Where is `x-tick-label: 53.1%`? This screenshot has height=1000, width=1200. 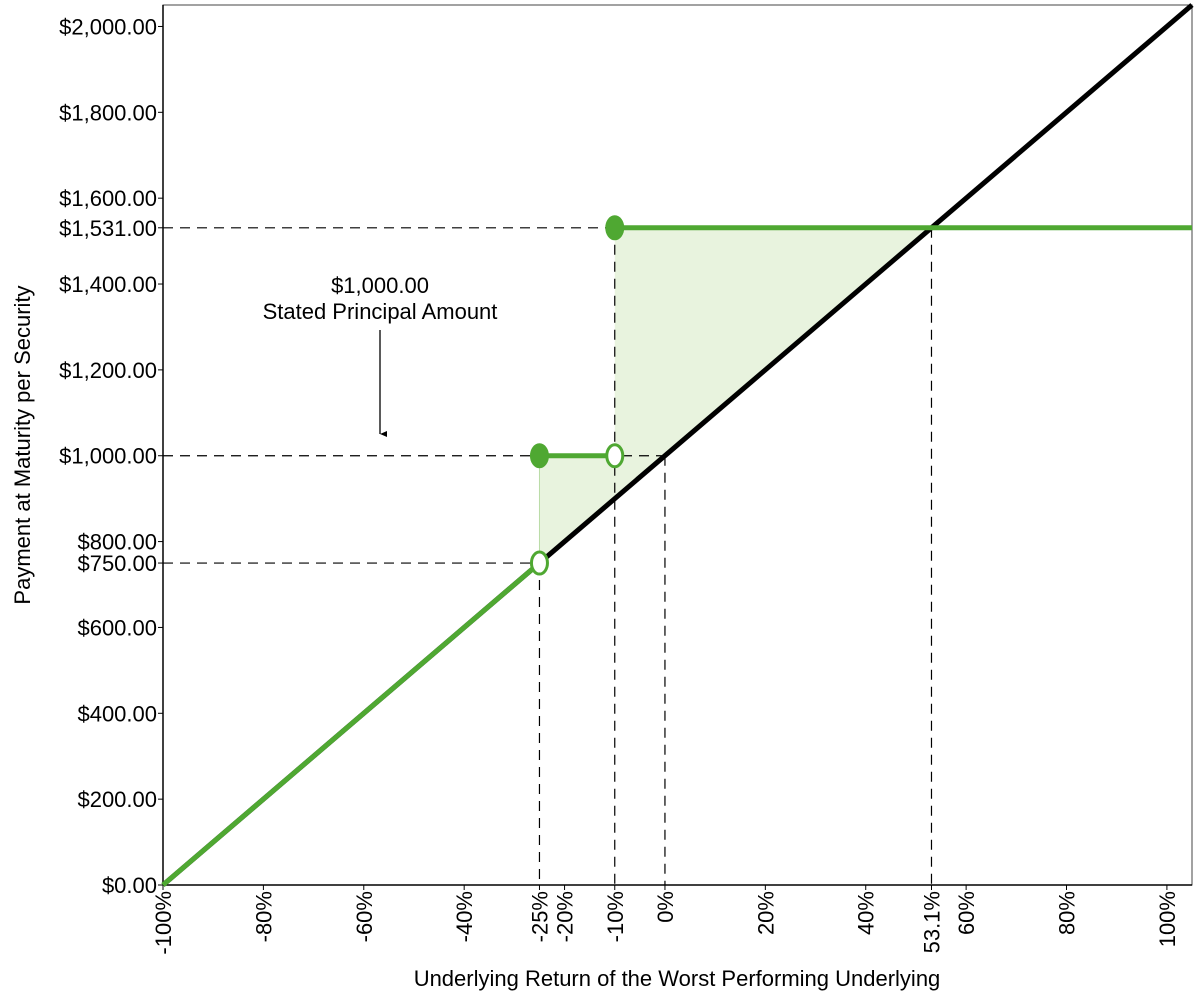 x-tick-label: 53.1% is located at coordinates (931, 922).